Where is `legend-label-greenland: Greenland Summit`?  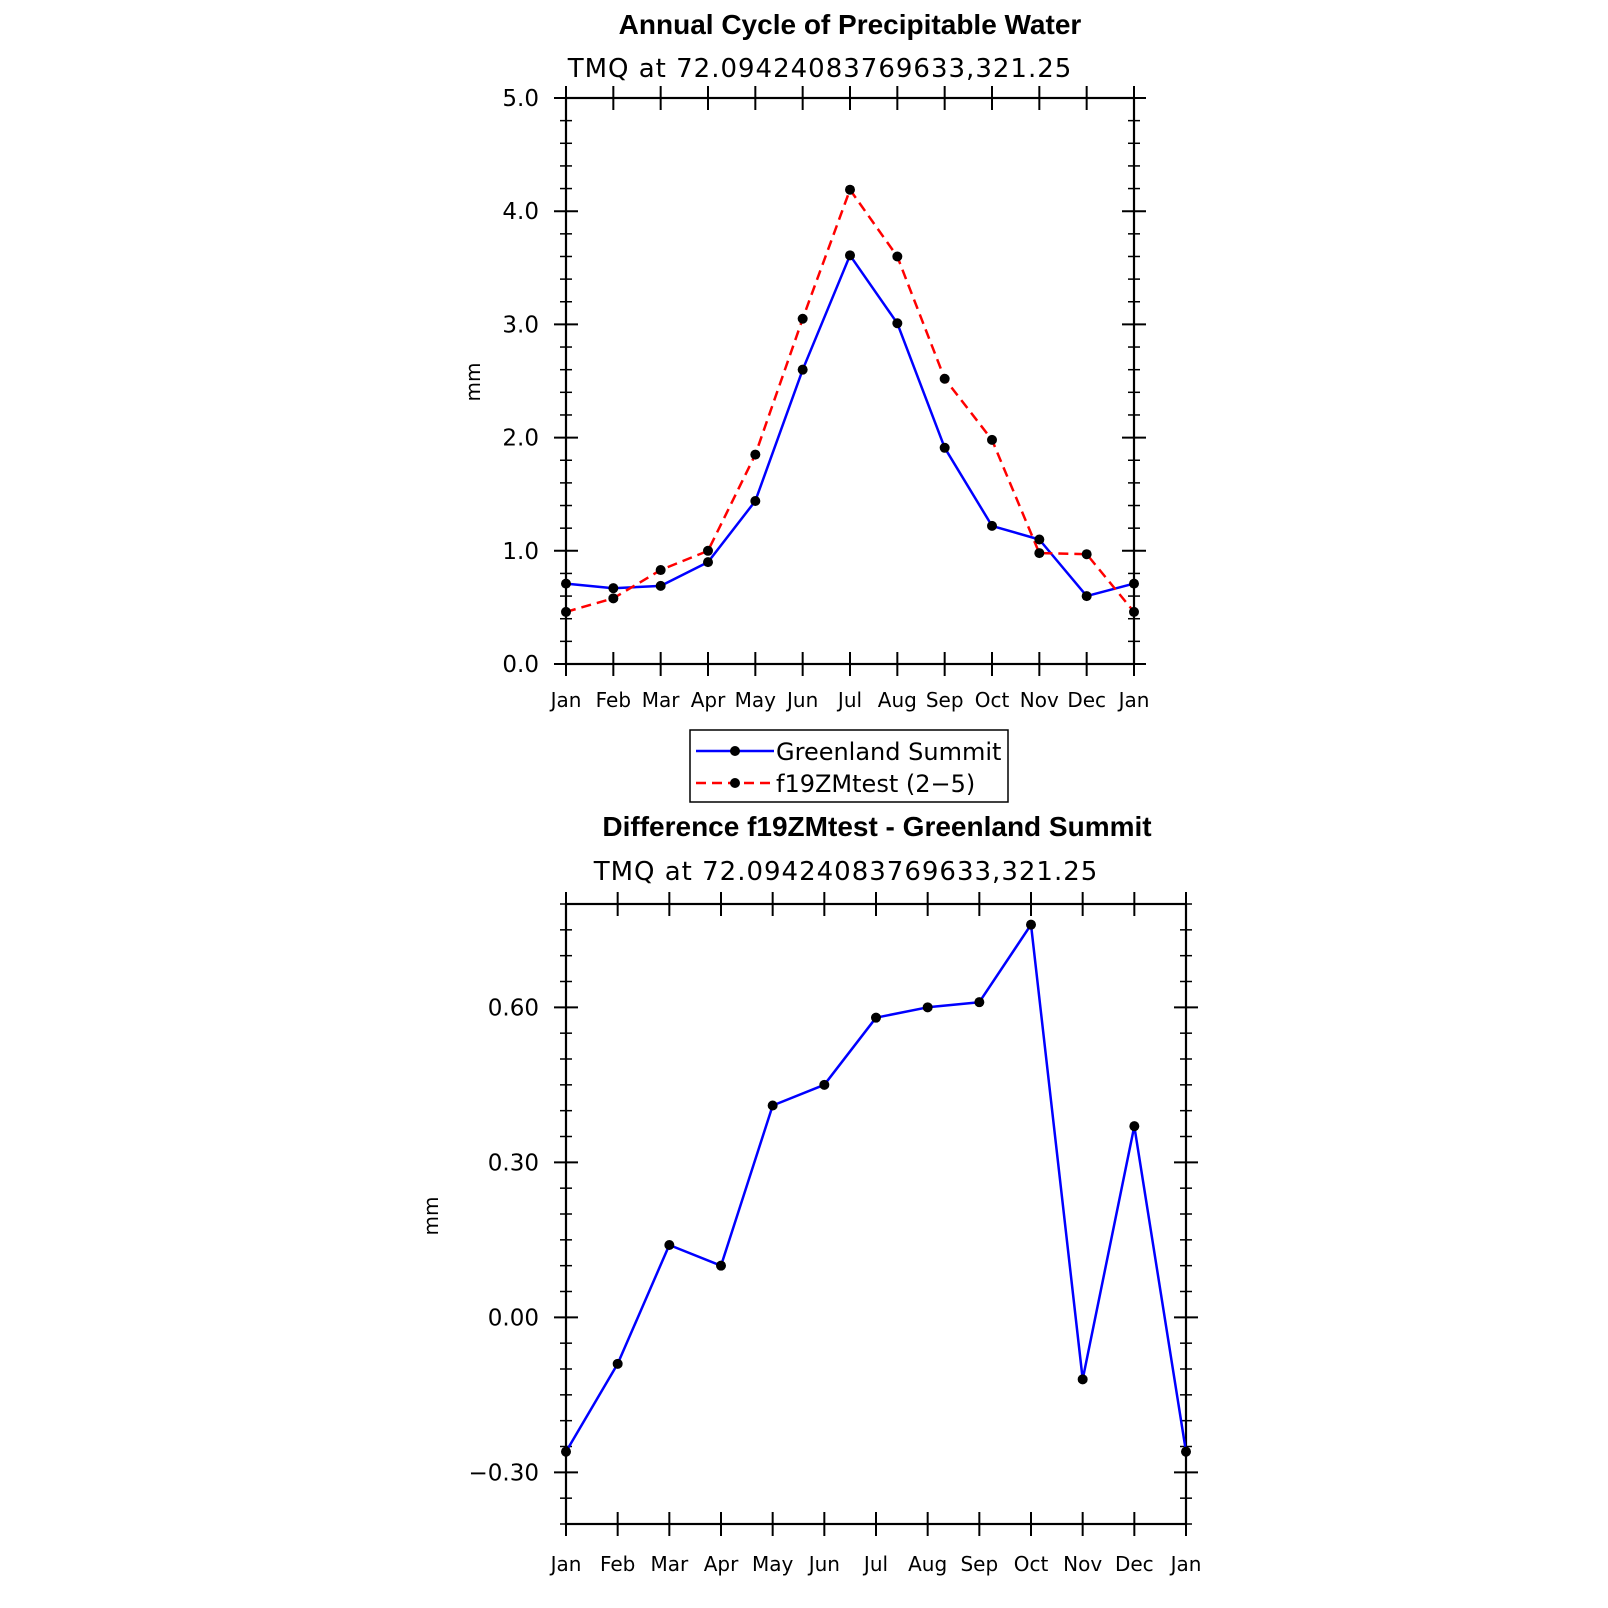
legend-label-greenland: Greenland Summit is located at coordinates (888, 752).